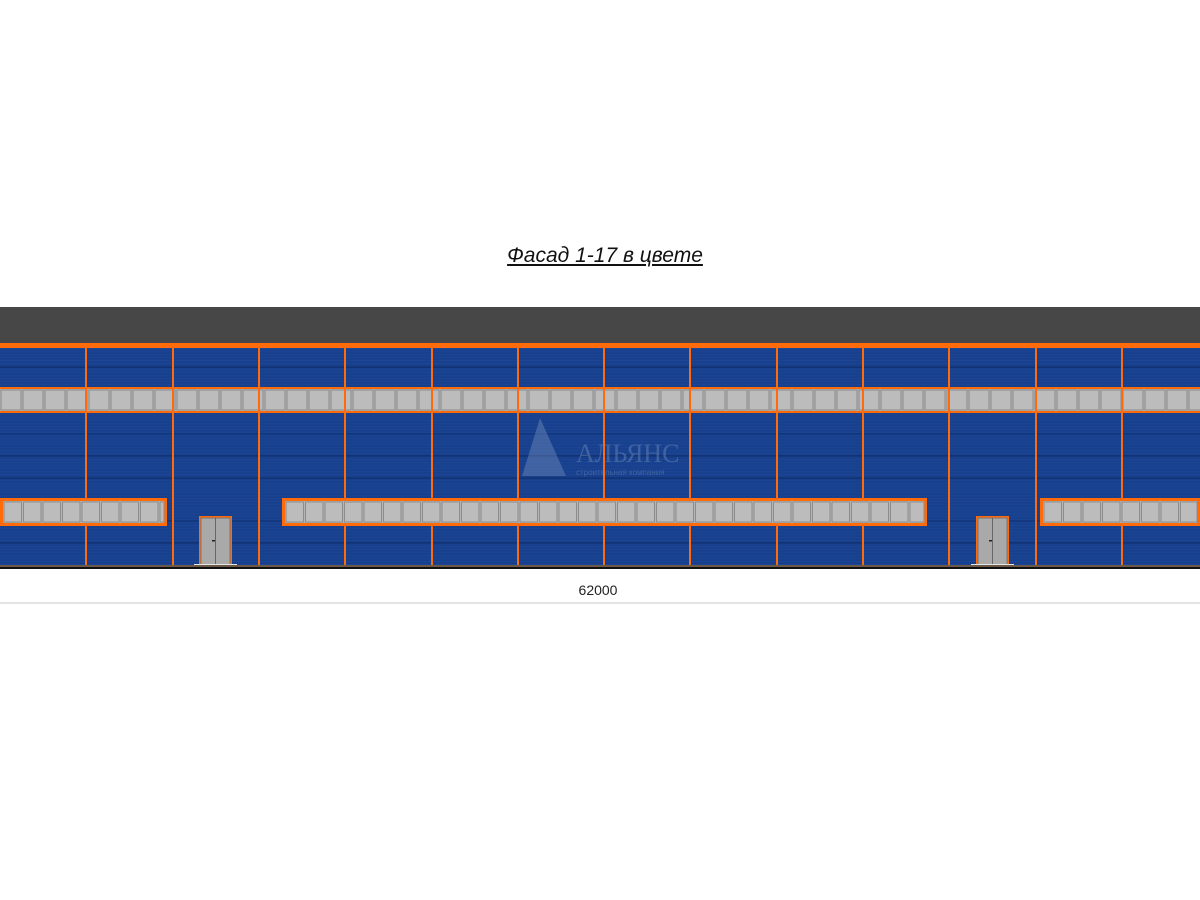  Describe the element at coordinates (627, 453) in the screenshot. I see `logo-name: АЛЬЯНС` at that location.